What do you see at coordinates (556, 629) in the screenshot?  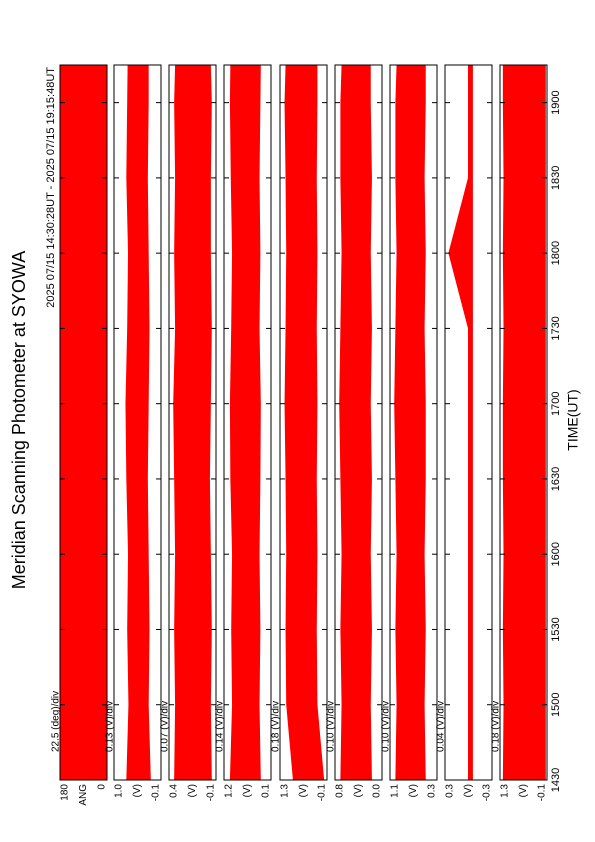 I see `x-tick-label: 1530` at bounding box center [556, 629].